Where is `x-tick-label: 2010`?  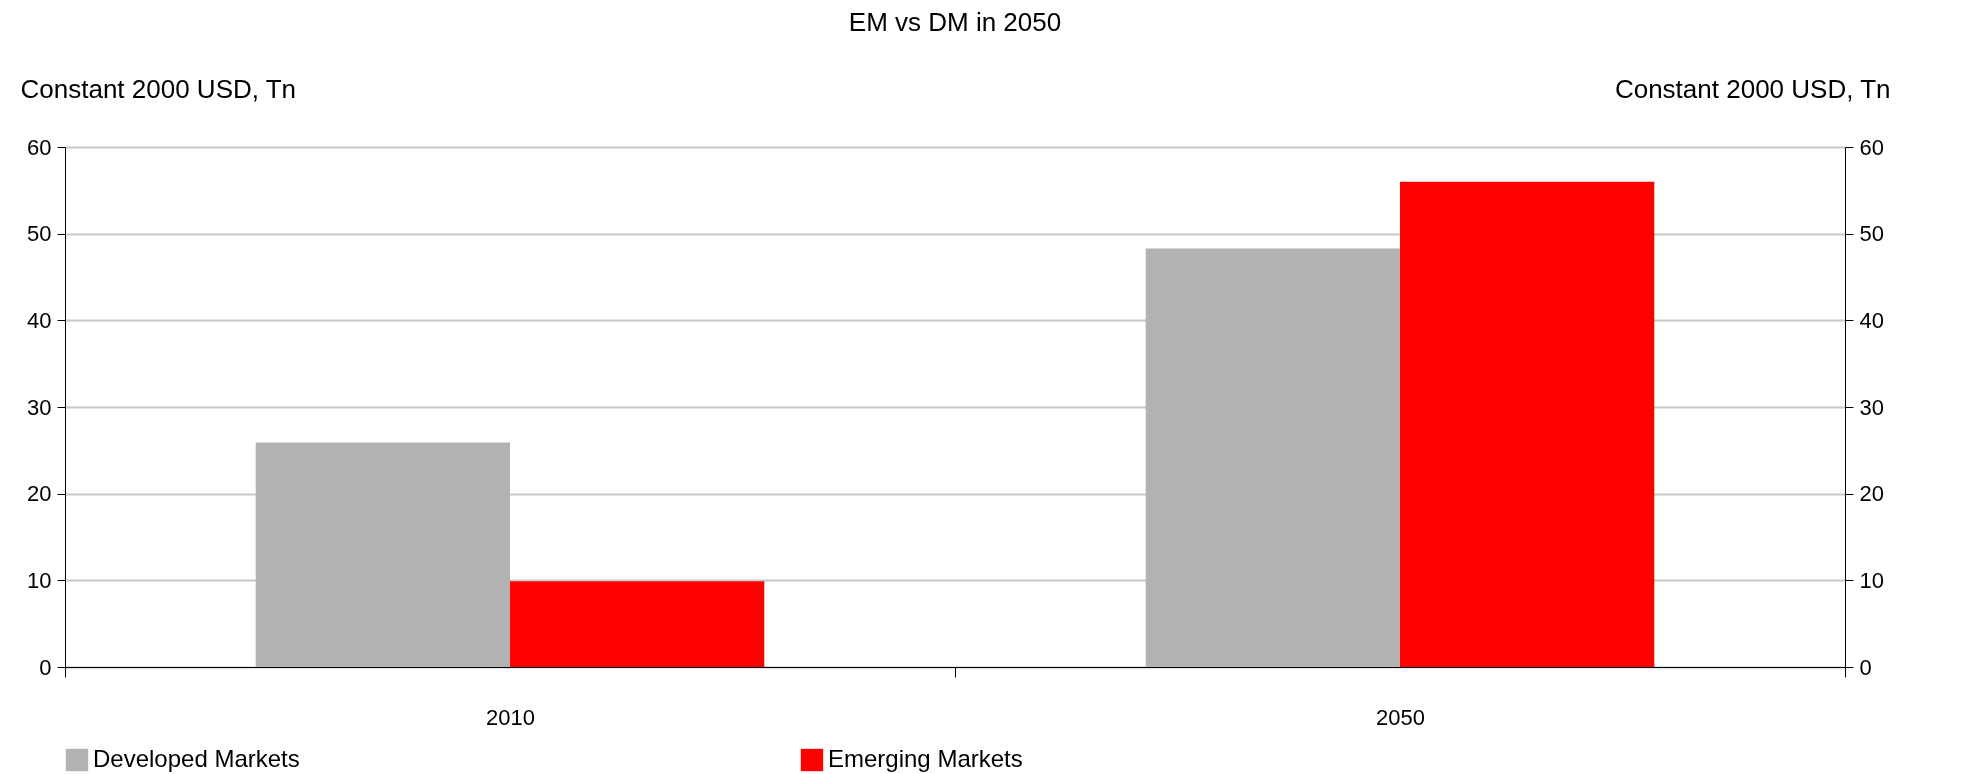
x-tick-label: 2010 is located at coordinates (510, 717).